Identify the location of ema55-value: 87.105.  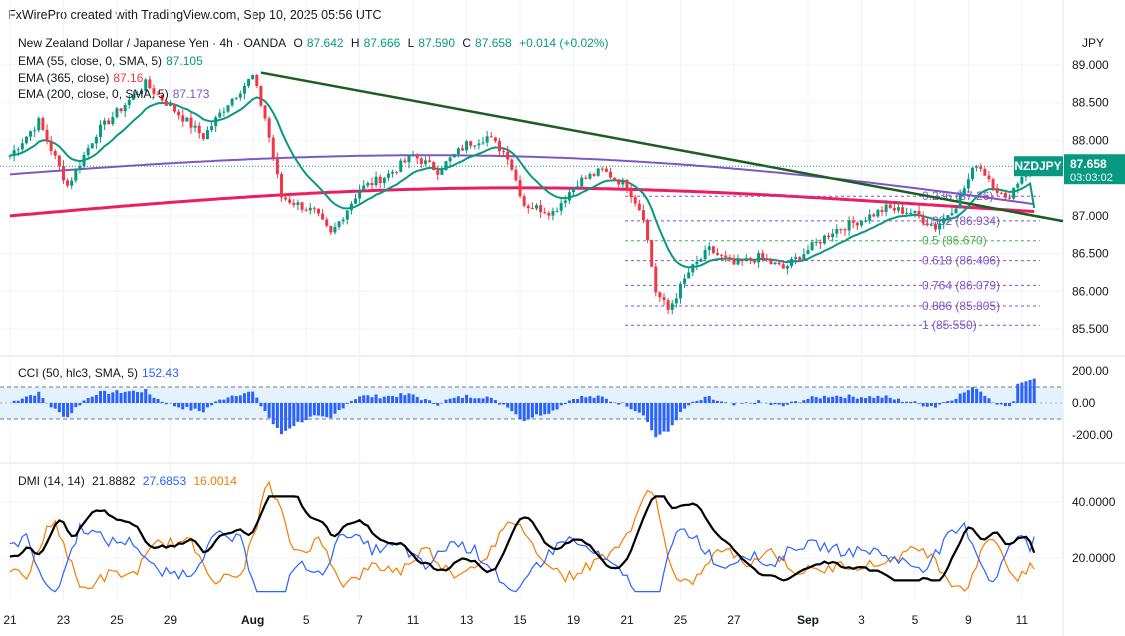
(184, 61).